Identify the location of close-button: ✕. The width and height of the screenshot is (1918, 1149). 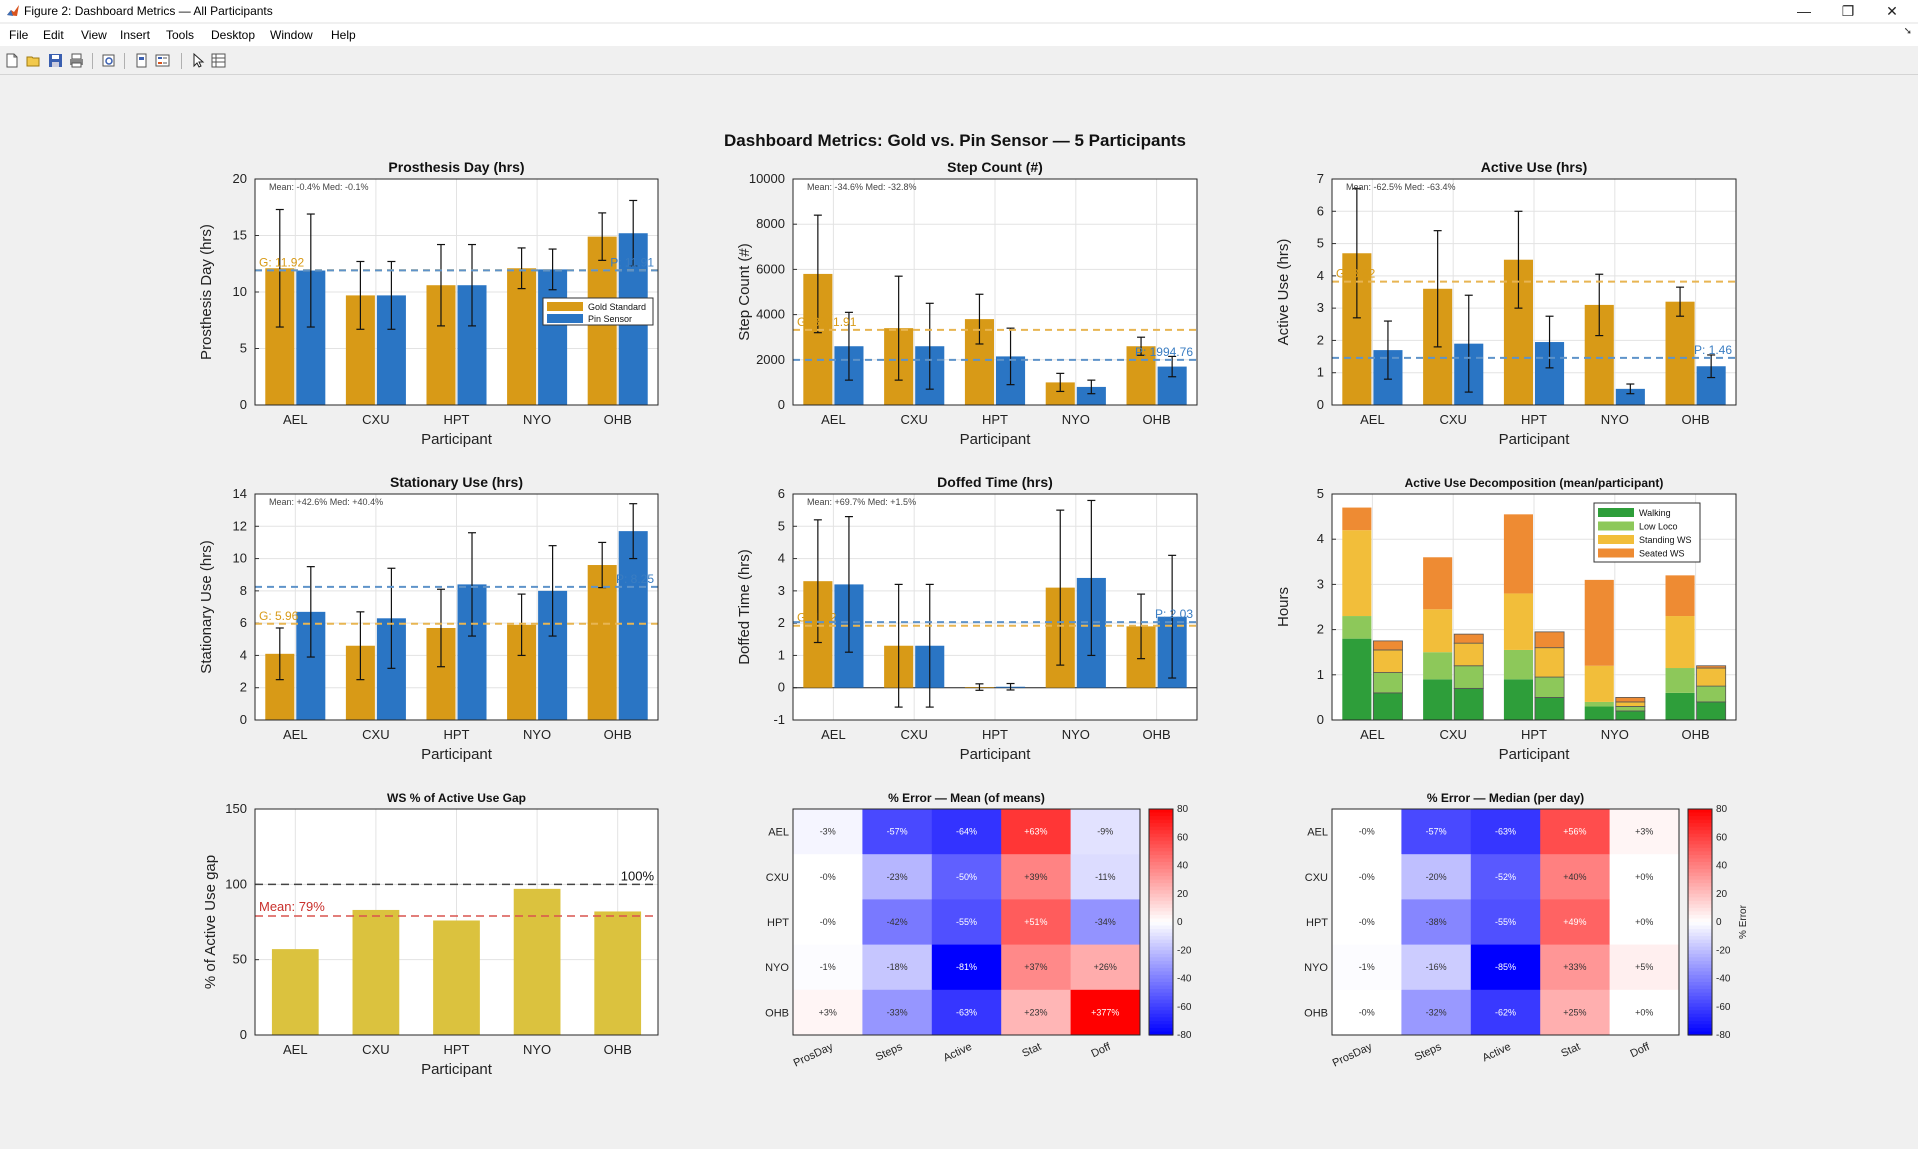
(1892, 11).